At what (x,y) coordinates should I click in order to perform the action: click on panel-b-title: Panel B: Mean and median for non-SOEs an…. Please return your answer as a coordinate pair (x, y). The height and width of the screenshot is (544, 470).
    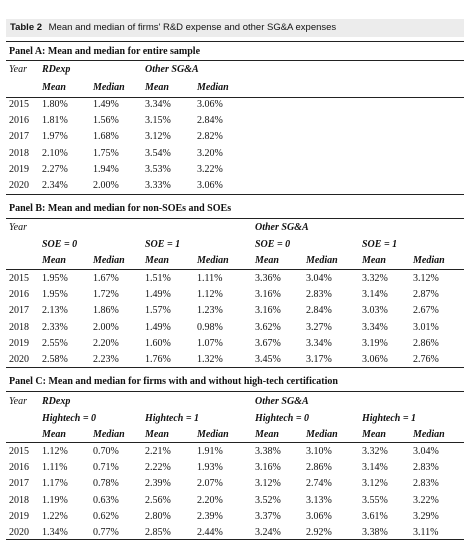
    Looking at the image, I should click on (120, 208).